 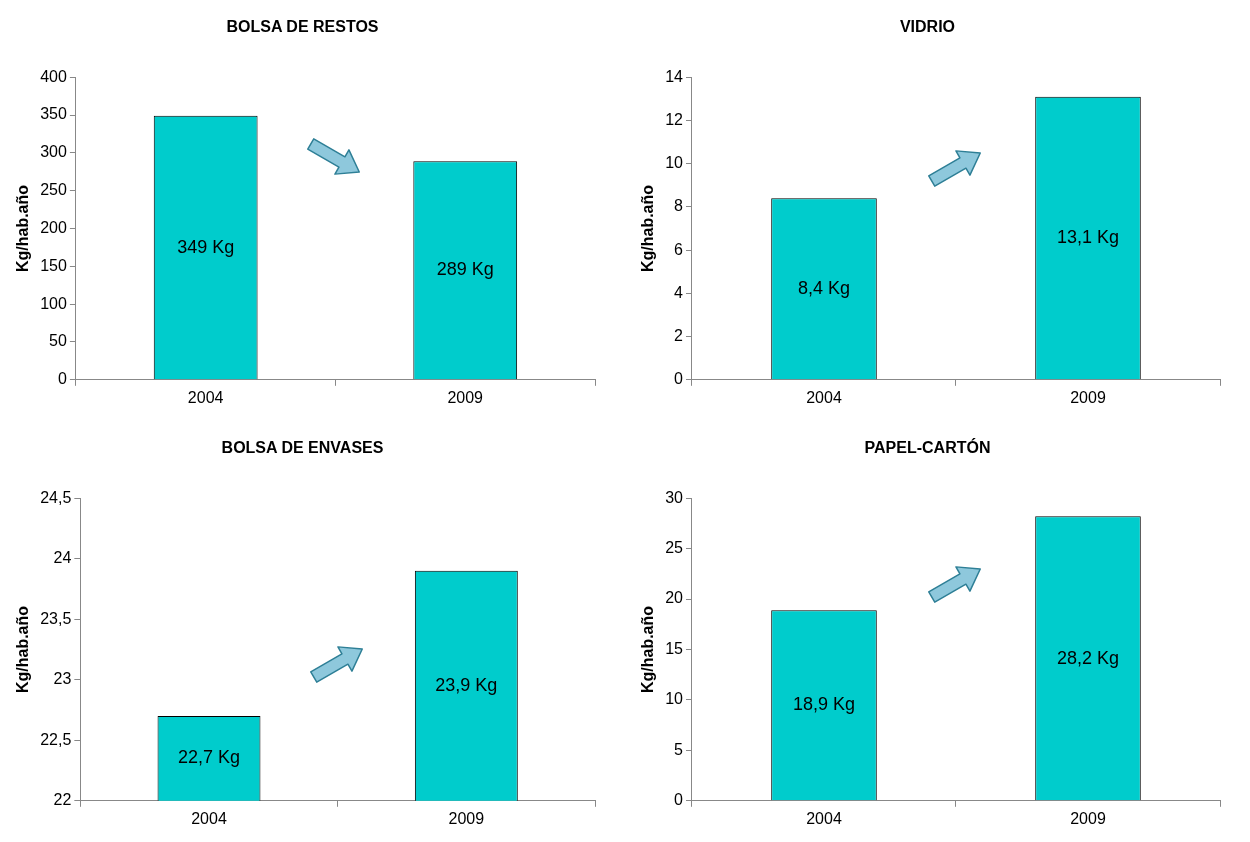 What do you see at coordinates (53, 114) in the screenshot?
I see `y-tick-label: 350` at bounding box center [53, 114].